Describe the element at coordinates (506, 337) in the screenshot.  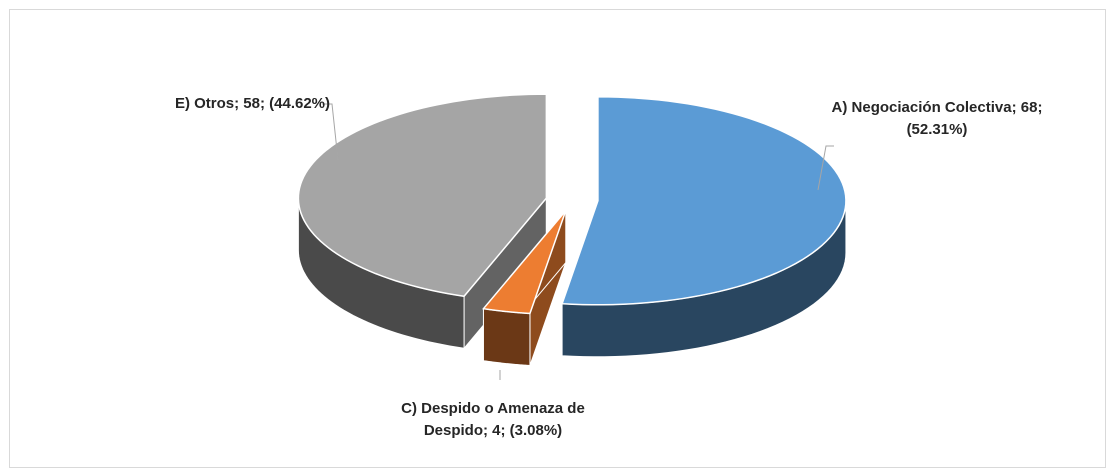
I see `slice-side` at that location.